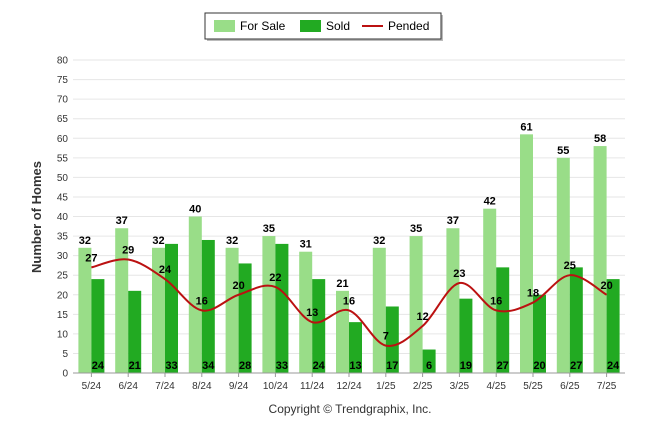 The image size is (646, 434). Describe the element at coordinates (128, 251) in the screenshot. I see `data-label-pended: 29` at that location.